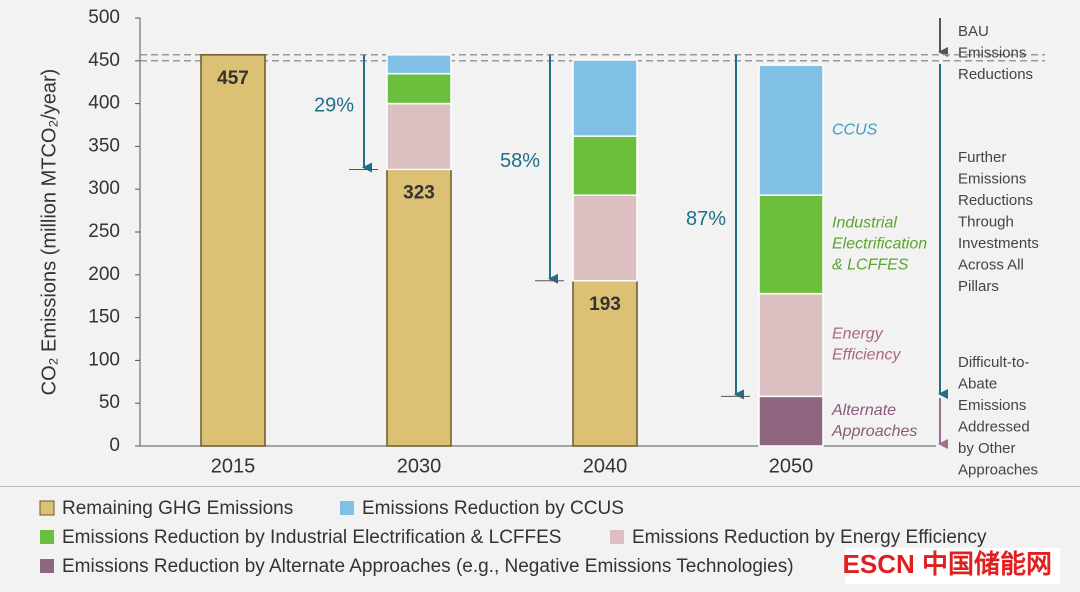 The image size is (1080, 592). I want to click on side-note: Further, so click(982, 157).